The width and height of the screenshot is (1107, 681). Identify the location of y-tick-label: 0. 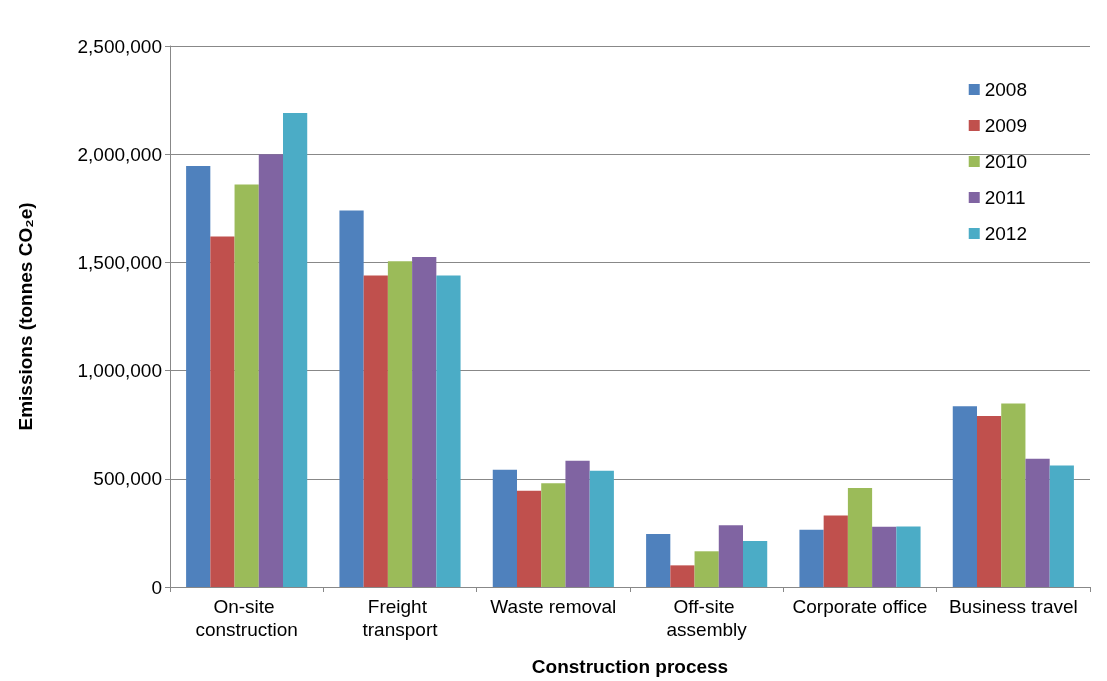
(156, 587).